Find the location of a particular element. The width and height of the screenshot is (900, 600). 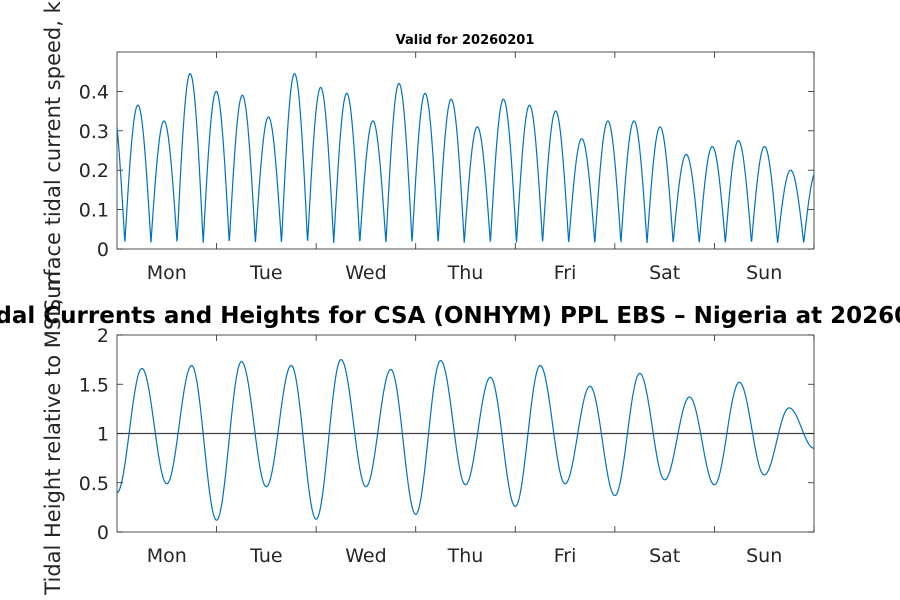

tidal-height-y-tick-label: 0 is located at coordinates (103, 533).